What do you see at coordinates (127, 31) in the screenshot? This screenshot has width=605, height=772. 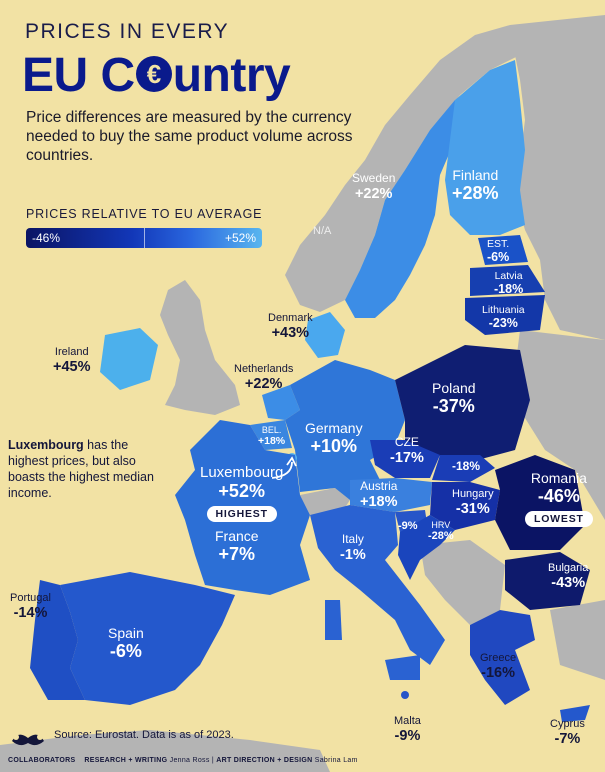 I see `title-line1: PRICES IN EVERY` at bounding box center [127, 31].